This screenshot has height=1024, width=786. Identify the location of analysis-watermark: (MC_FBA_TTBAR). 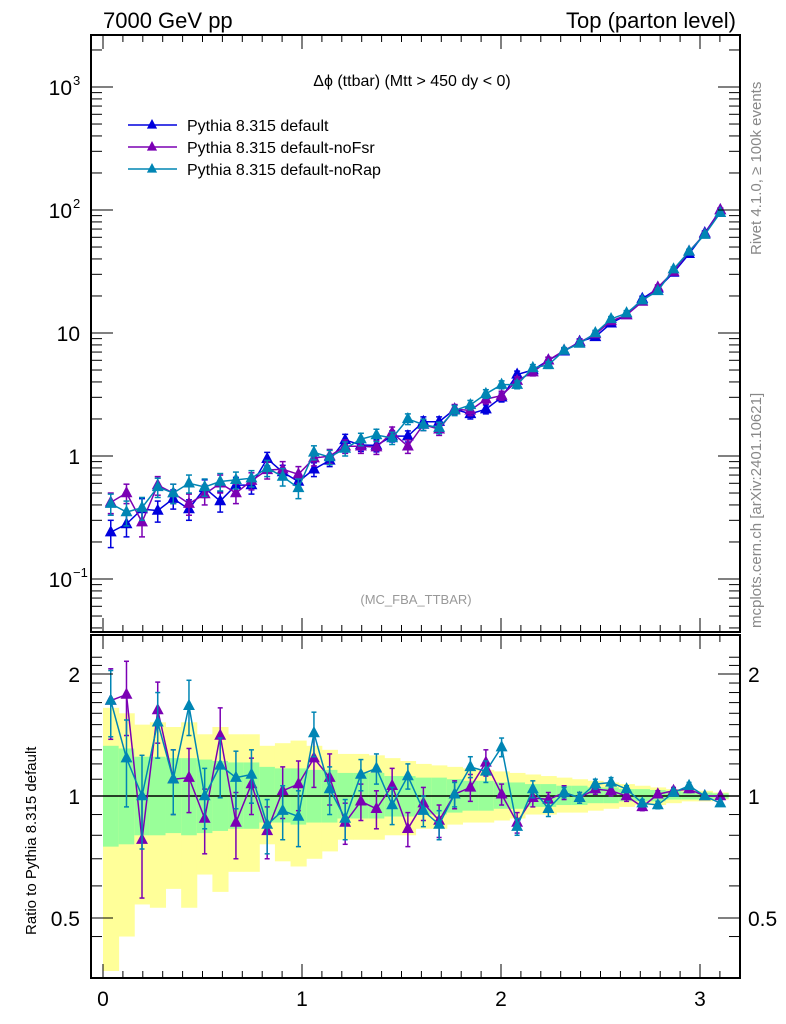
(415, 599).